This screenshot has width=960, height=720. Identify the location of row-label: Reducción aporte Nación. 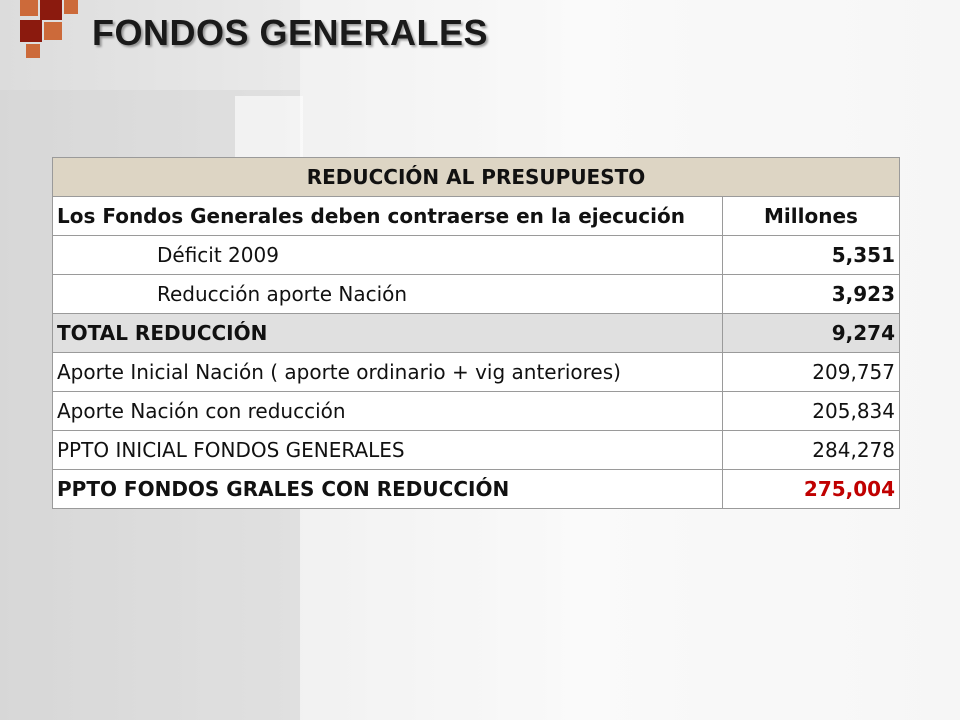
(387, 294).